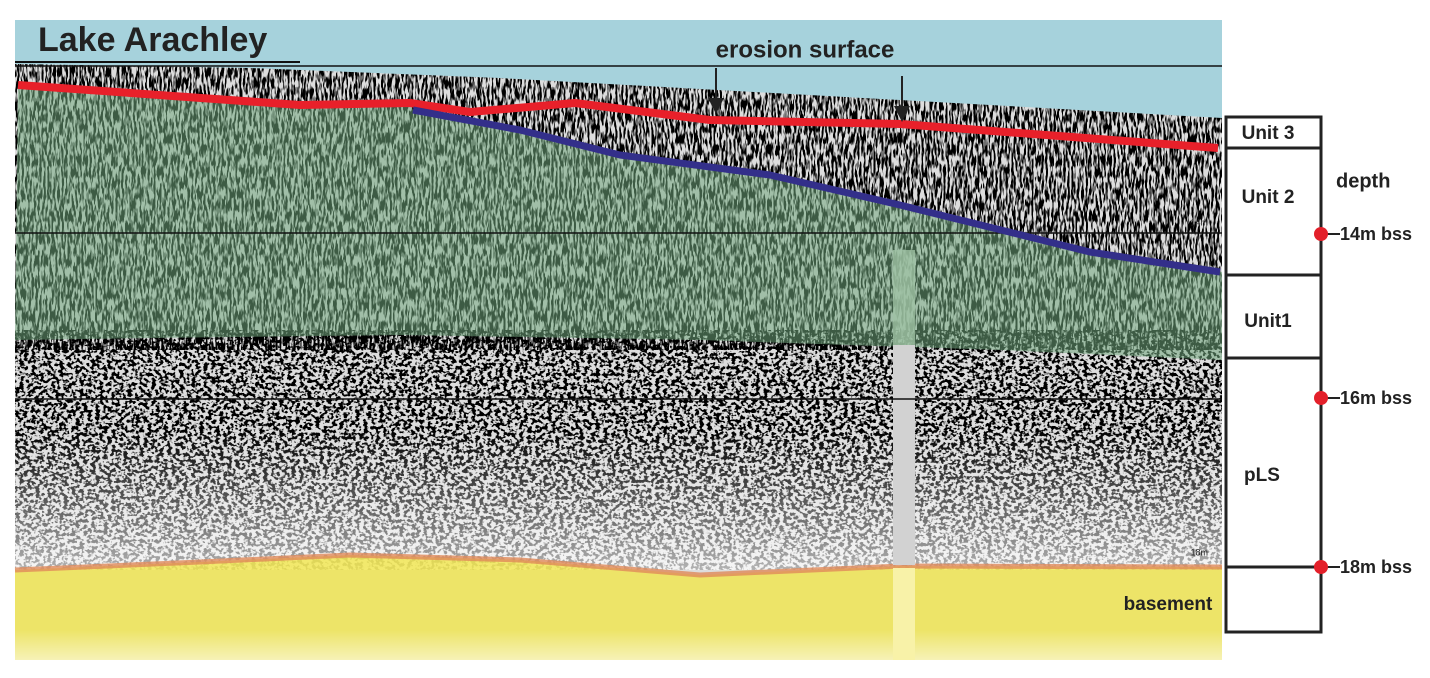  I want to click on scale-label: 14m, so click(1199, 222).